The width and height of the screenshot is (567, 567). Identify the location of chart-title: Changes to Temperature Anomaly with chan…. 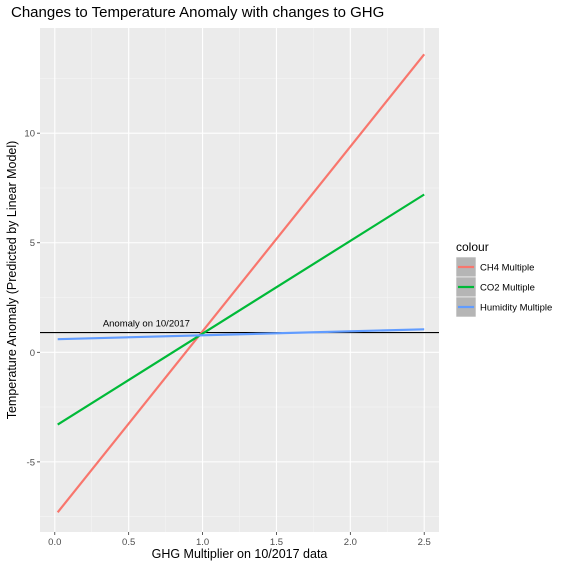
(197, 12).